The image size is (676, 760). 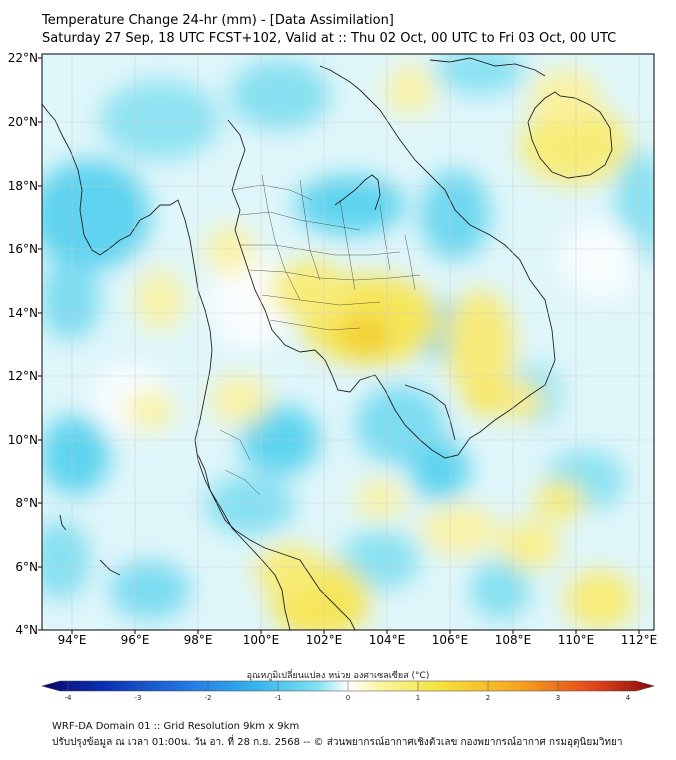 What do you see at coordinates (513, 640) in the screenshot?
I see `lon-label: 108°E` at bounding box center [513, 640].